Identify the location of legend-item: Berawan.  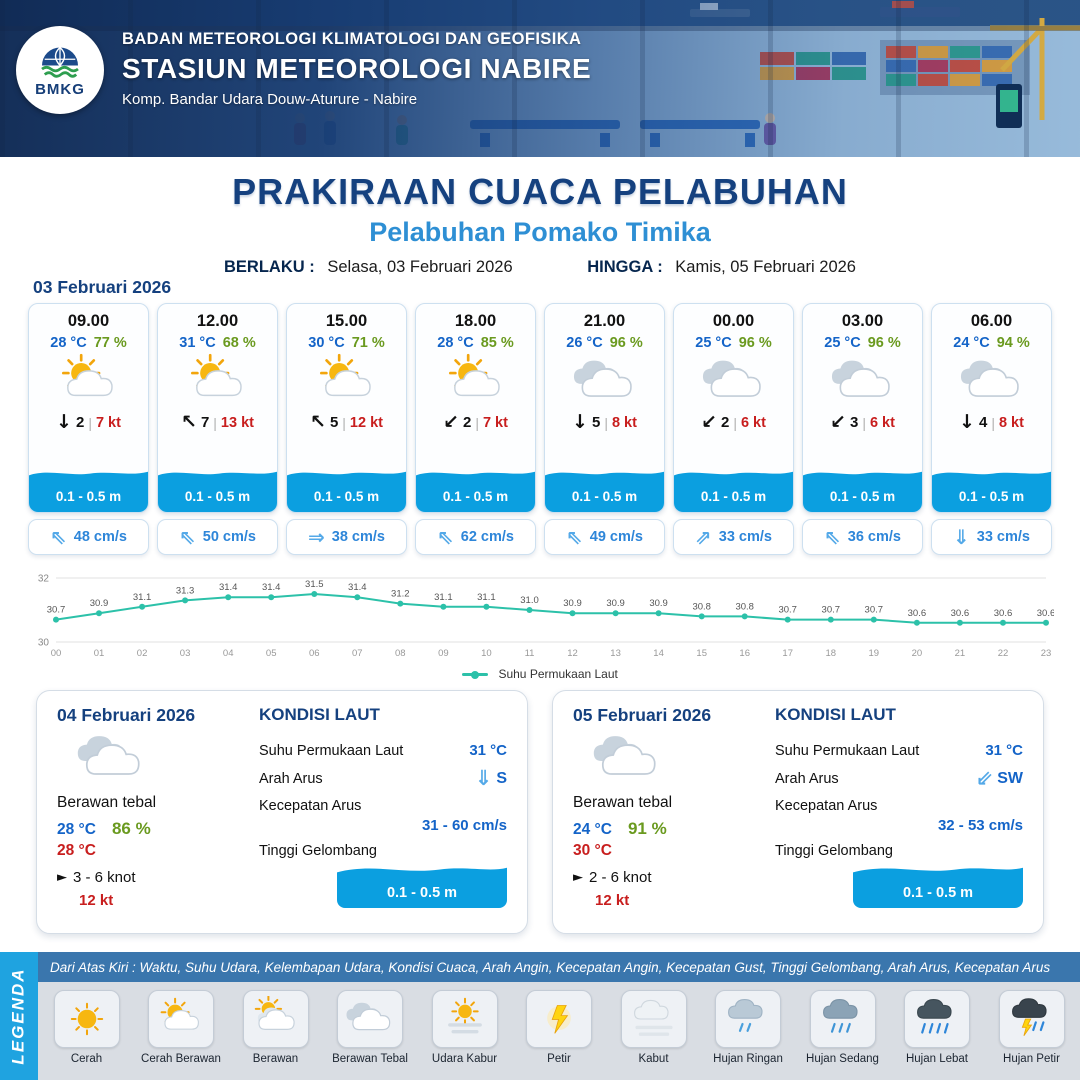
(276, 1027).